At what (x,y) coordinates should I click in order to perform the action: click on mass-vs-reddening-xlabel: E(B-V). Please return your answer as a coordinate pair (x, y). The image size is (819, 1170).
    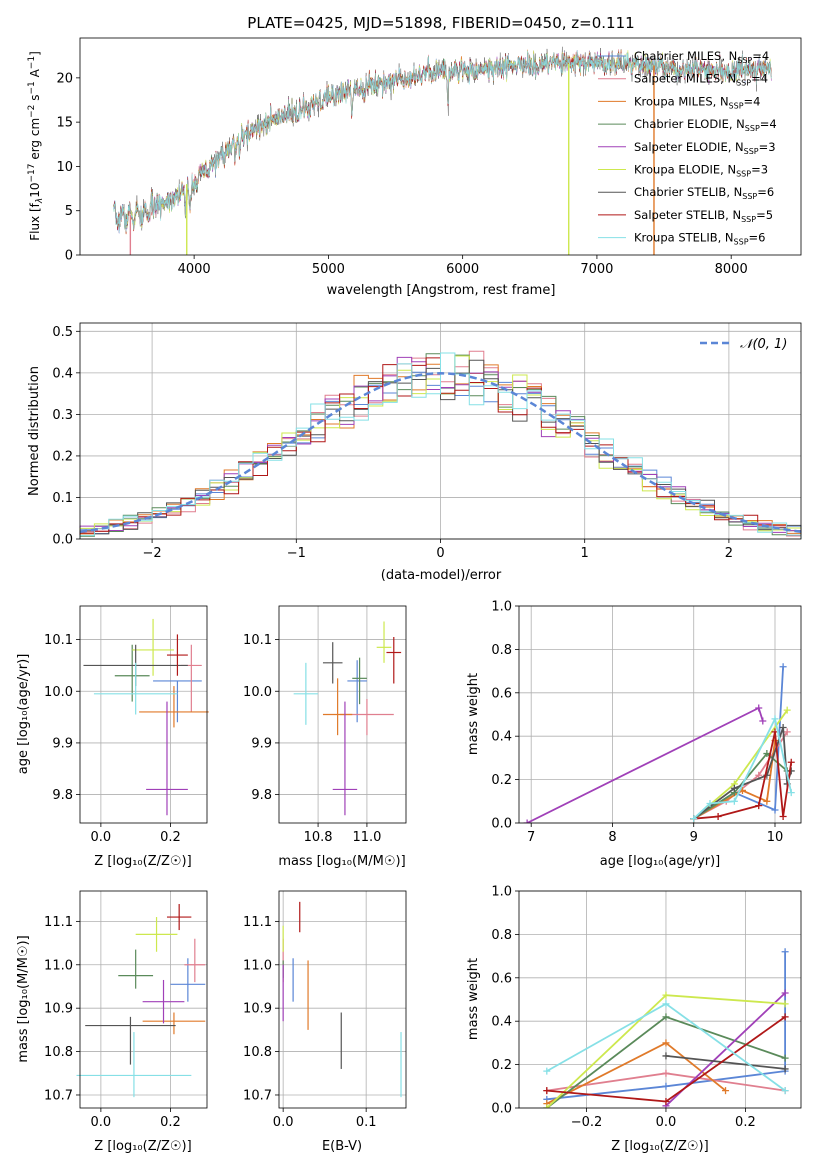
    Looking at the image, I should click on (342, 1146).